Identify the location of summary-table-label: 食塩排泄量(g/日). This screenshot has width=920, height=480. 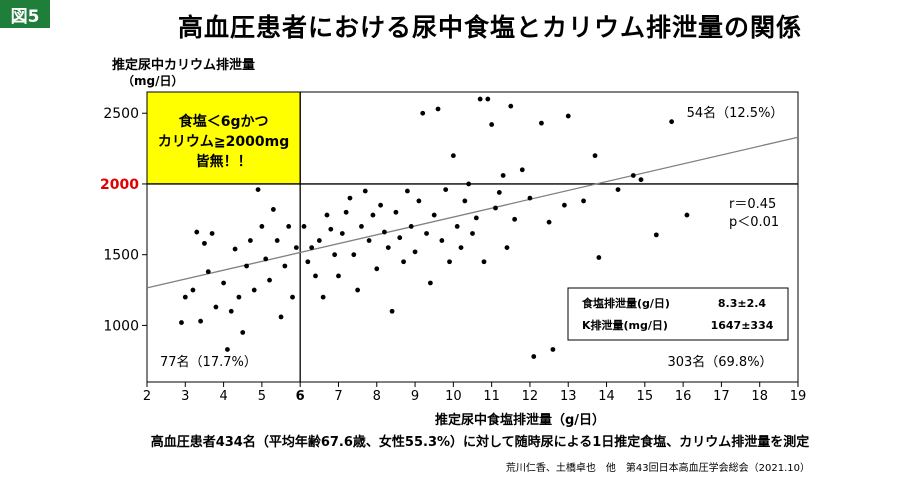
(626, 303).